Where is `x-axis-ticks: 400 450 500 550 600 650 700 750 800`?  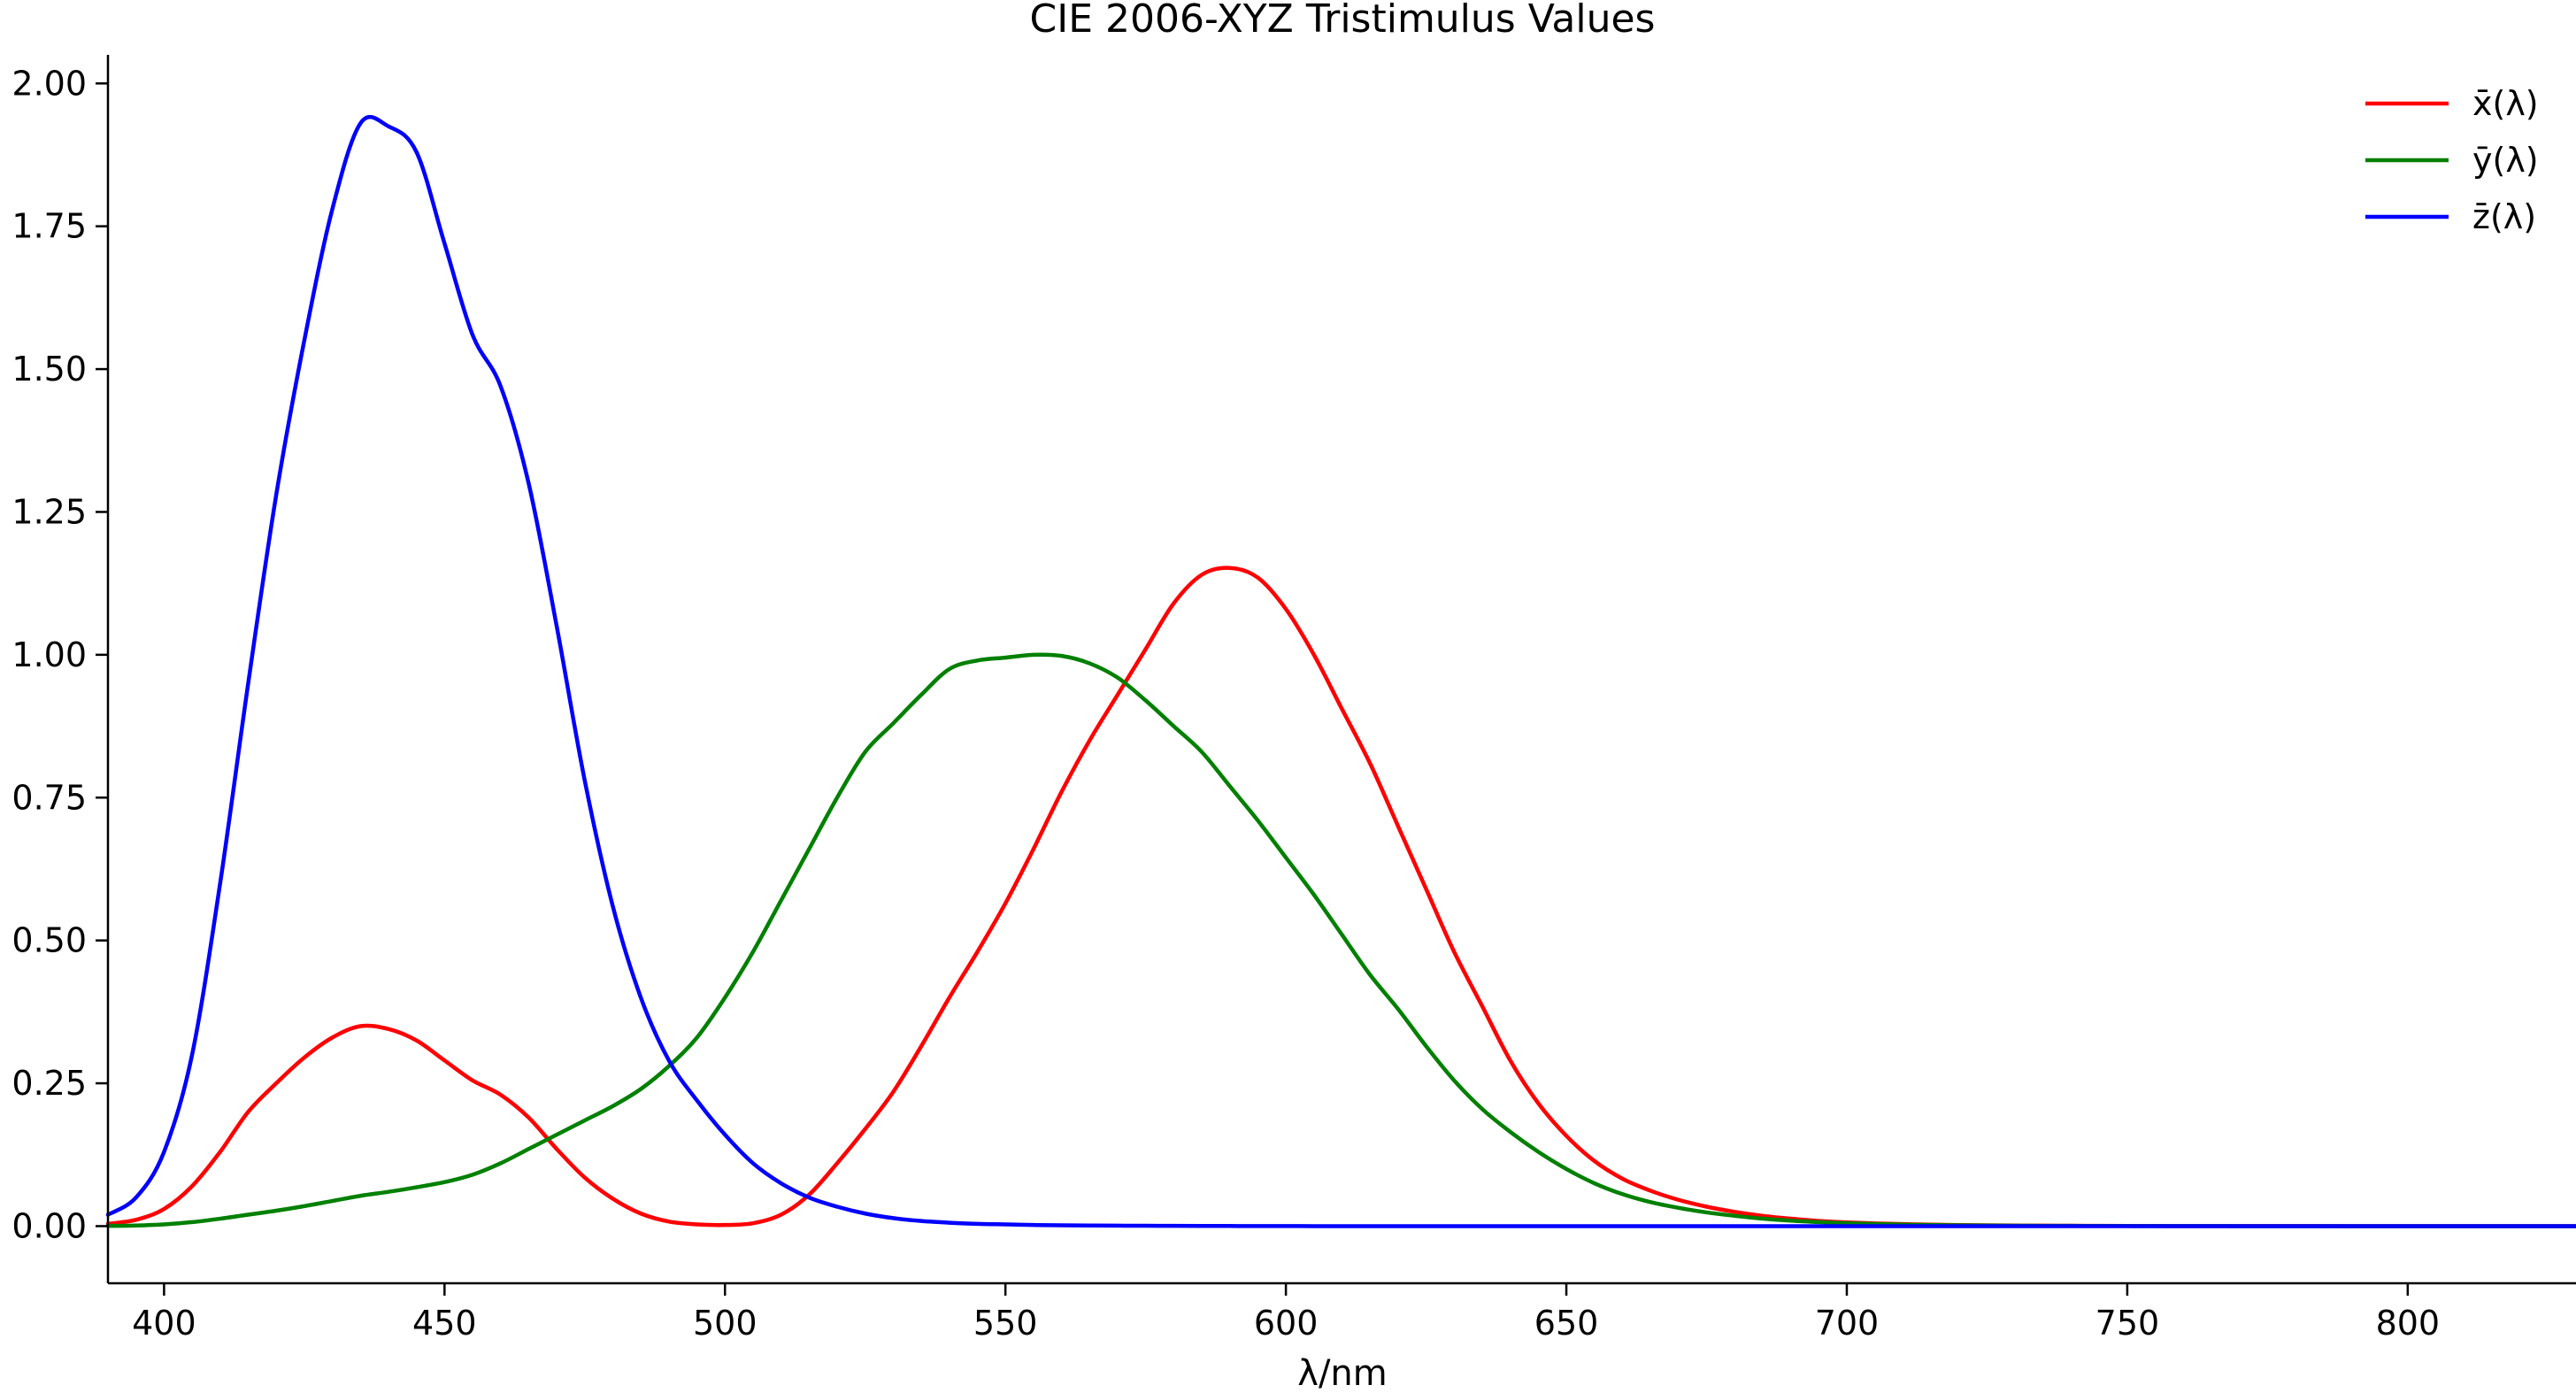
x-axis-ticks: 400 450 500 550 600 650 700 750 800 is located at coordinates (1286, 1313).